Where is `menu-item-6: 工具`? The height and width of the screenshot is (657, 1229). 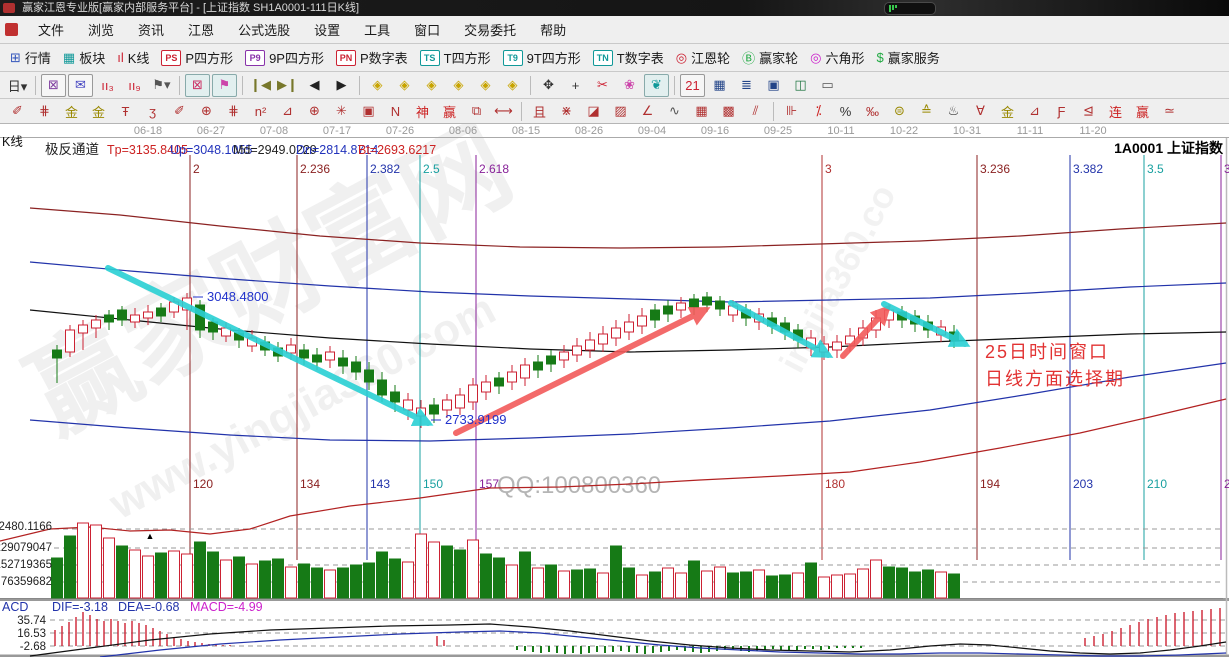
menu-item-6: 工具 is located at coordinates (377, 30).